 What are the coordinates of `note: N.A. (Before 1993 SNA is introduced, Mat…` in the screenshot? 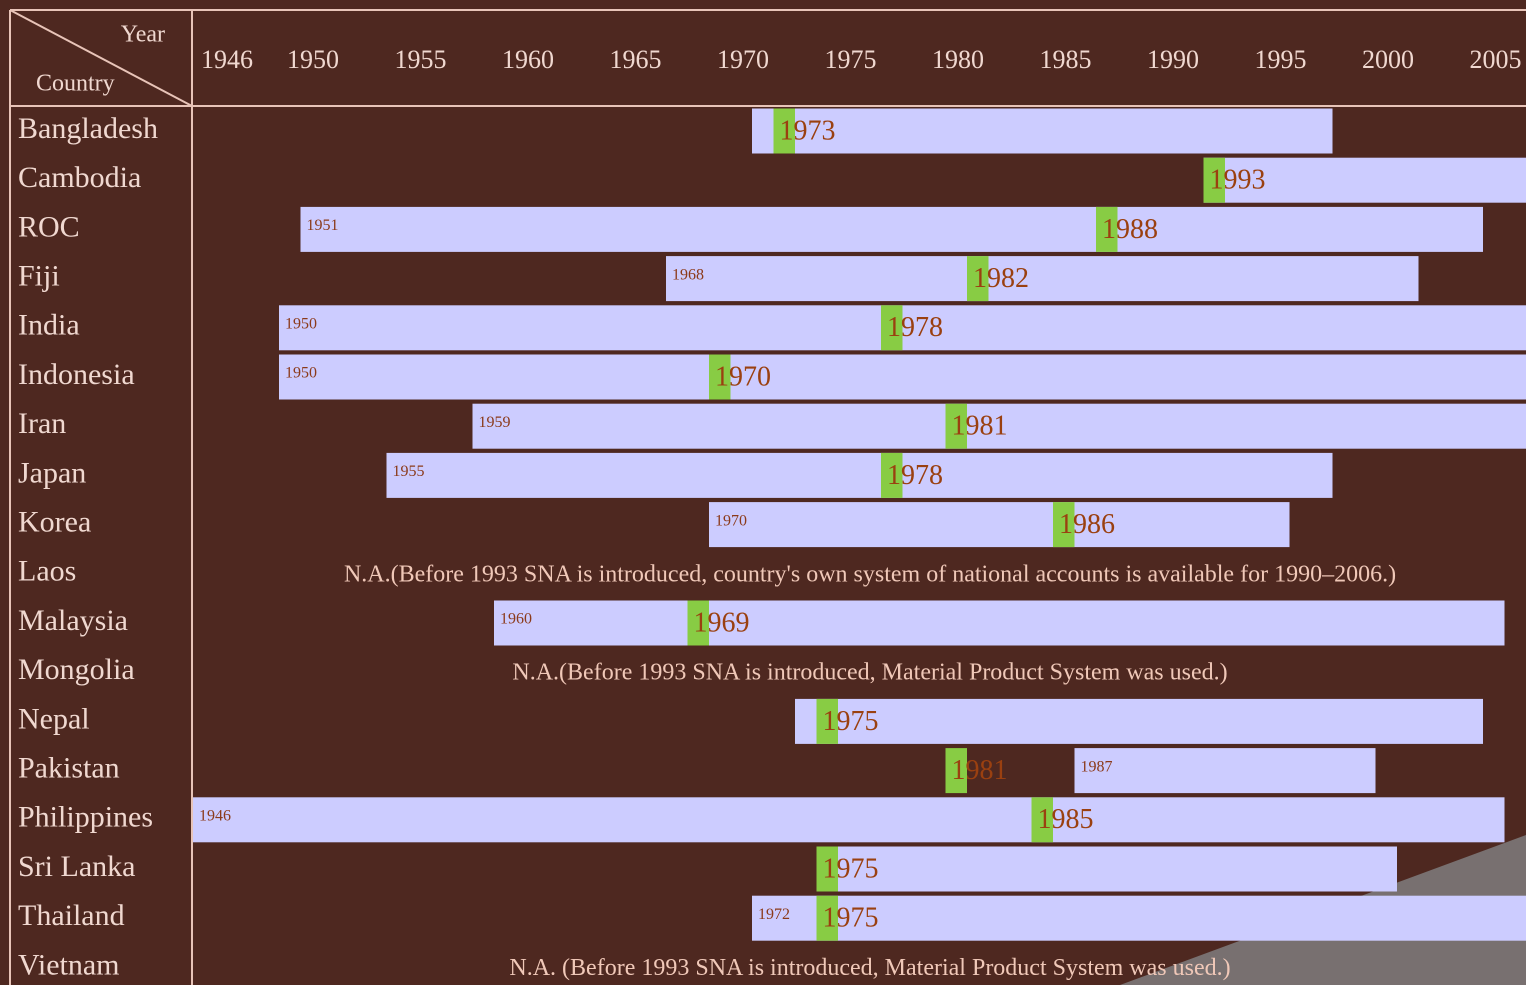 It's located at (869, 968).